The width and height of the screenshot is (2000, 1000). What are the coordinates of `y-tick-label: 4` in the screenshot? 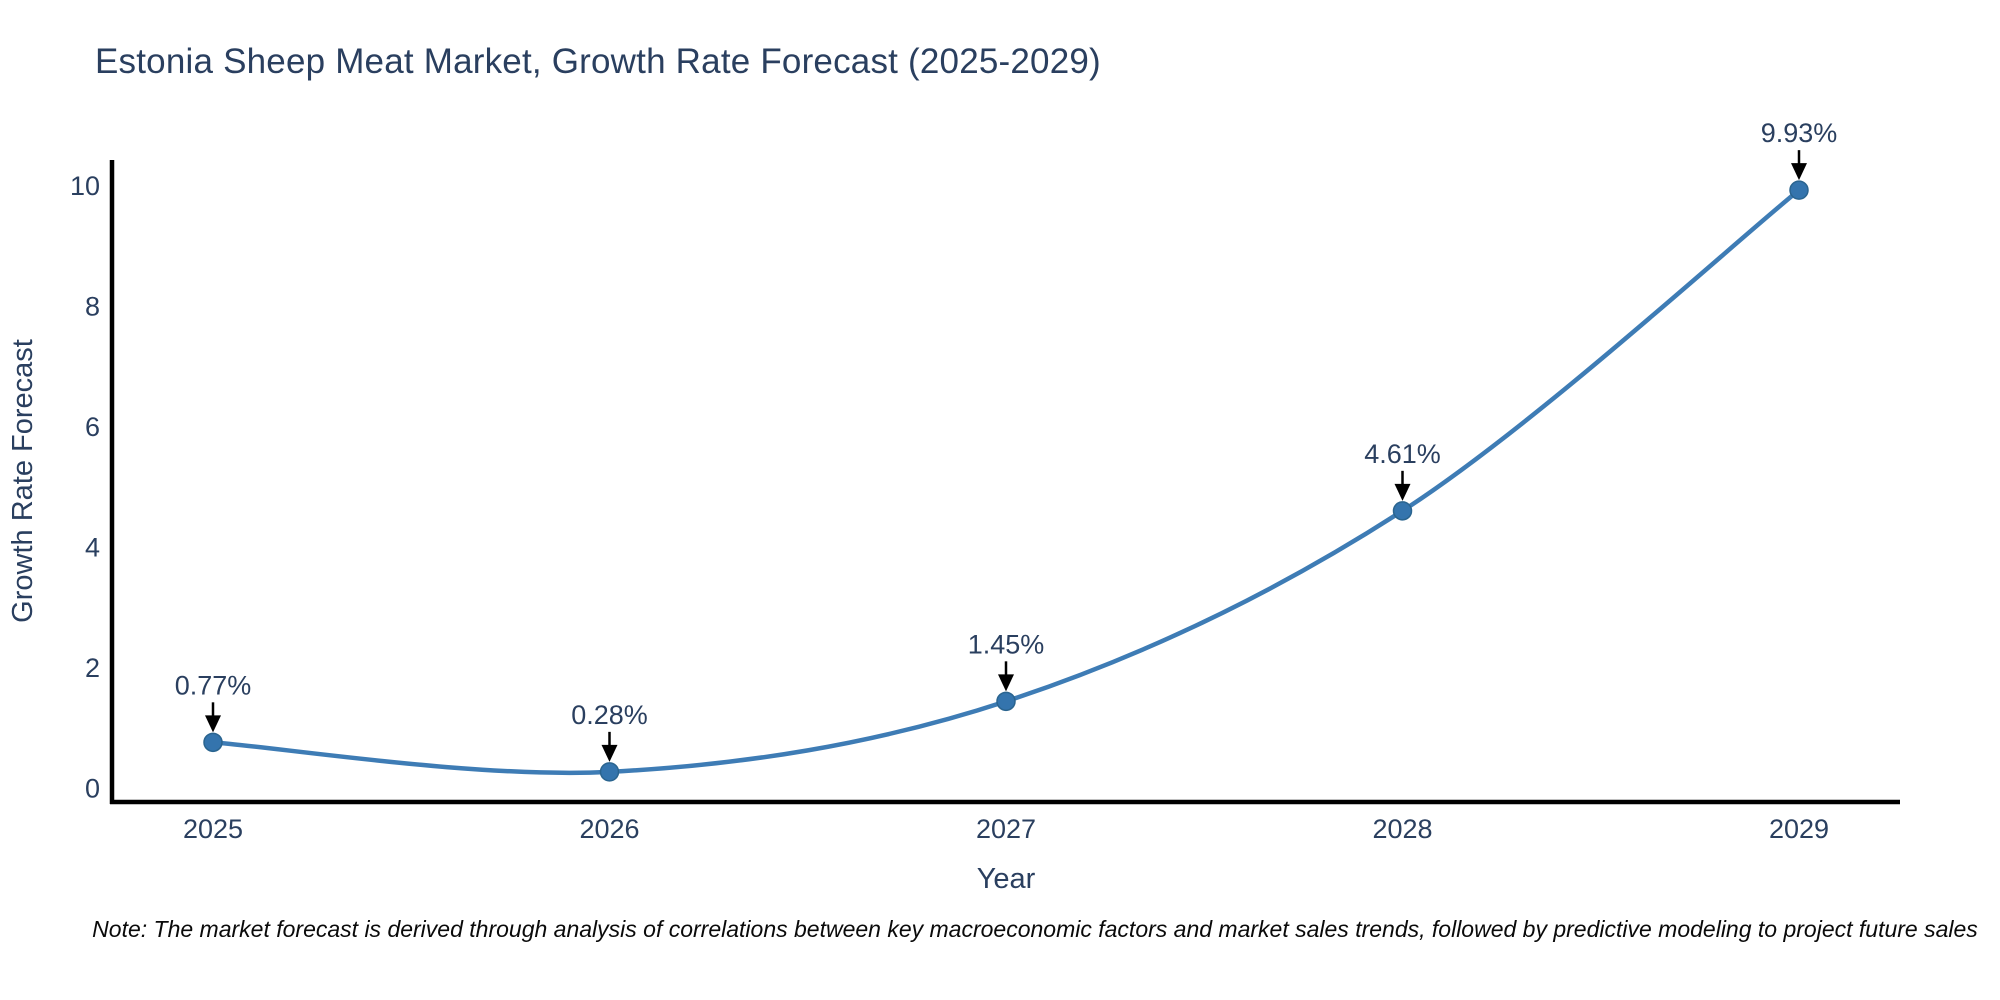 It's located at (92, 548).